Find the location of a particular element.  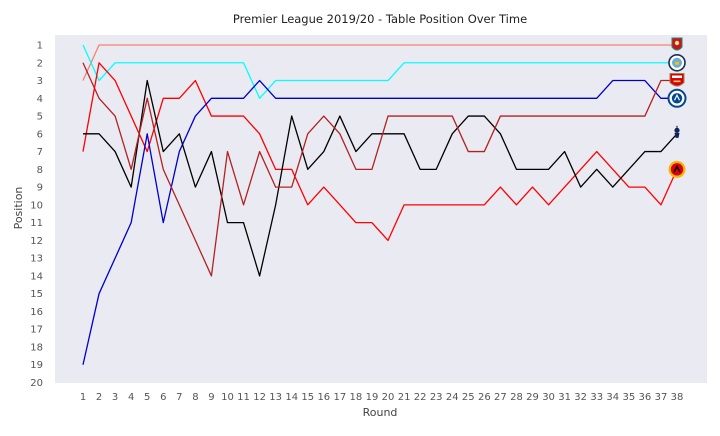

x-tick-label: 19 is located at coordinates (372, 397).